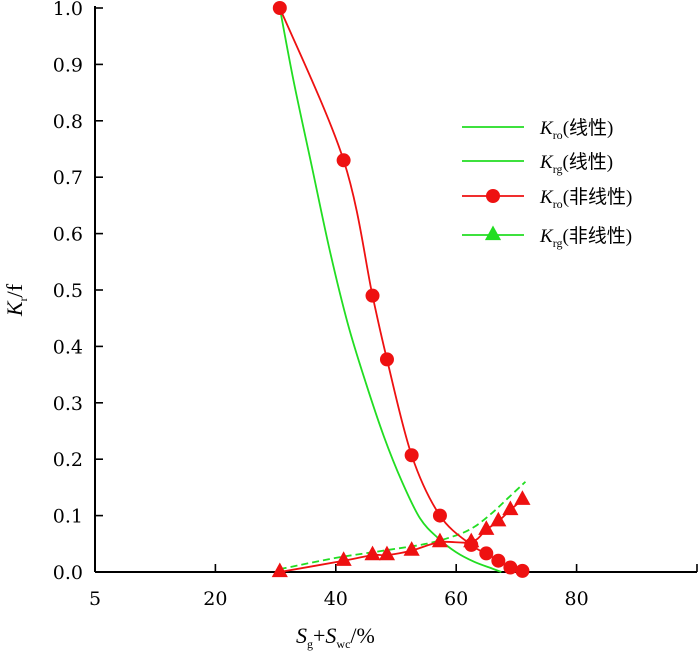 The height and width of the screenshot is (656, 700). Describe the element at coordinates (547, 183) in the screenshot. I see `legend: Kro(线性) Krg(线性) Kro(非线性) Krg(非线性)` at that location.